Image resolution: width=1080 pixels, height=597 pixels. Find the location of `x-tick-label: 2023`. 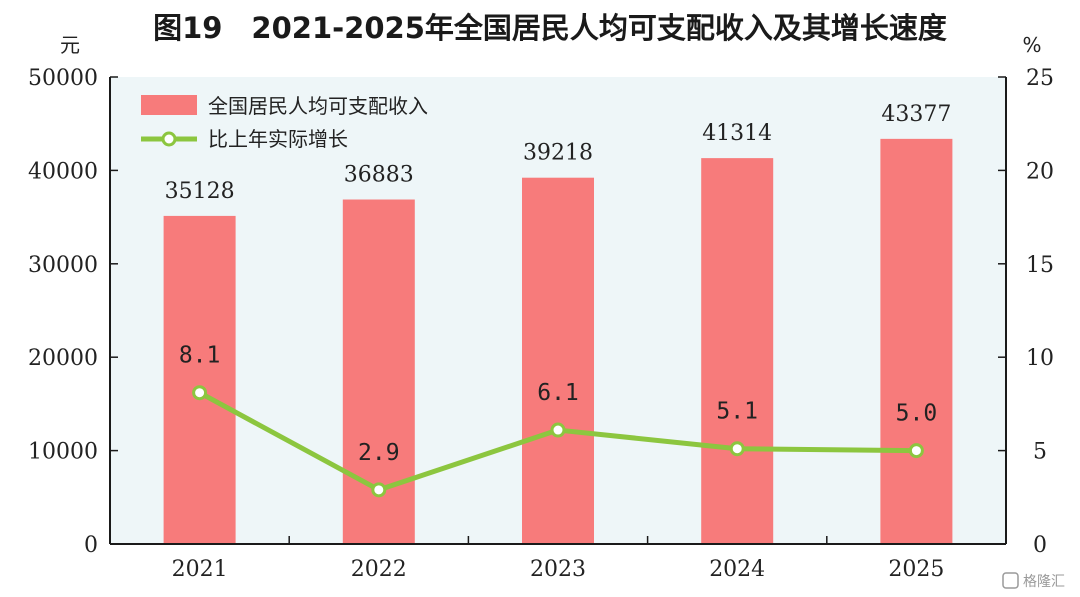

x-tick-label: 2023 is located at coordinates (558, 569).